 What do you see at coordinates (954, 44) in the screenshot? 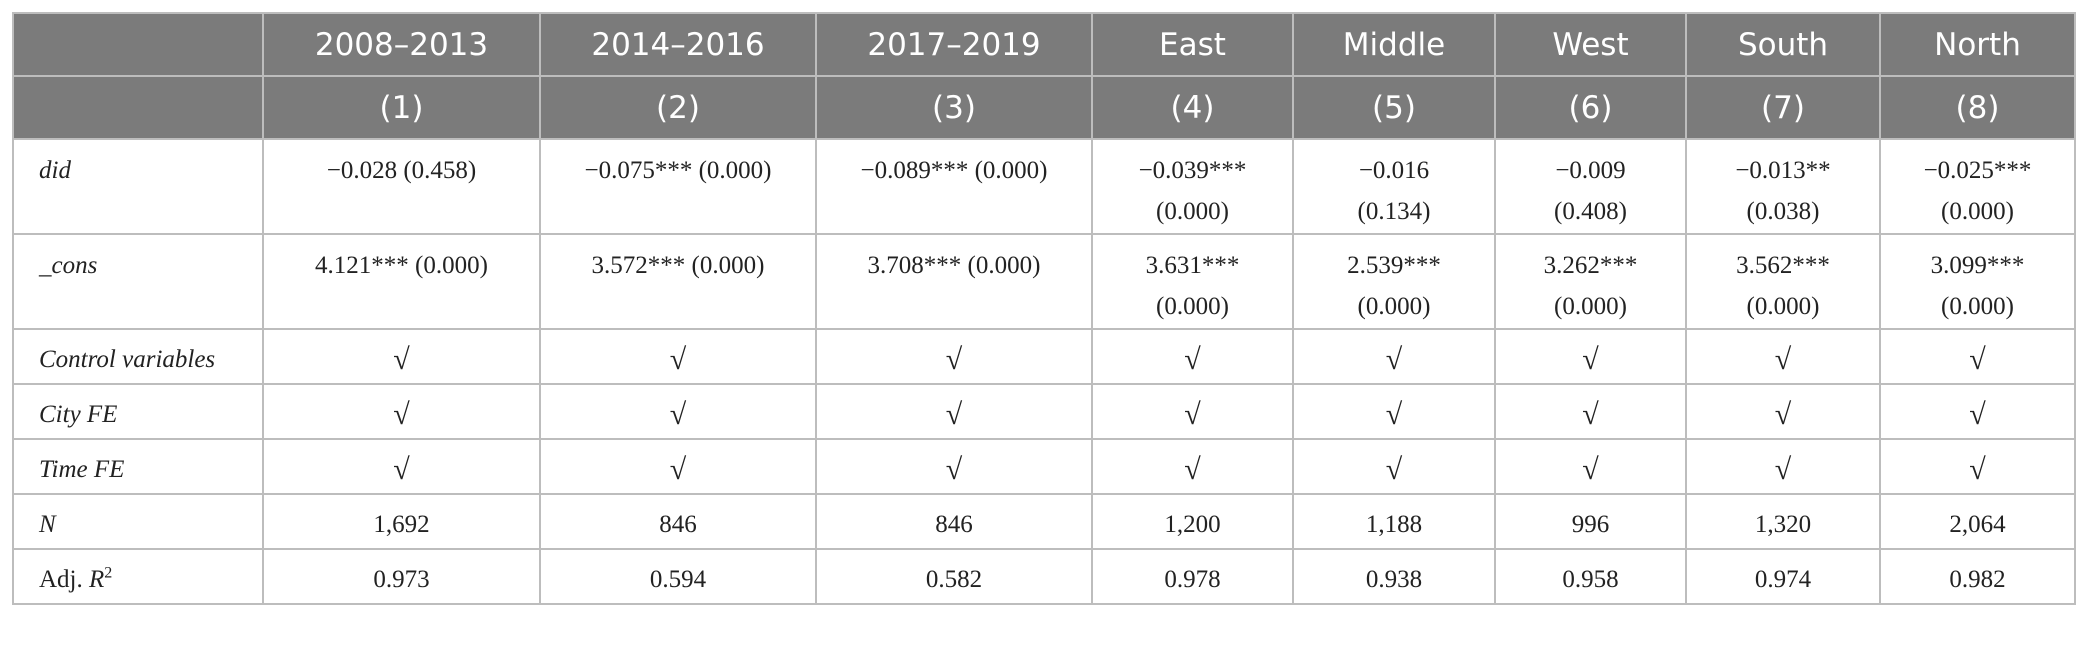
I see `header-group: 2017–2019` at bounding box center [954, 44].